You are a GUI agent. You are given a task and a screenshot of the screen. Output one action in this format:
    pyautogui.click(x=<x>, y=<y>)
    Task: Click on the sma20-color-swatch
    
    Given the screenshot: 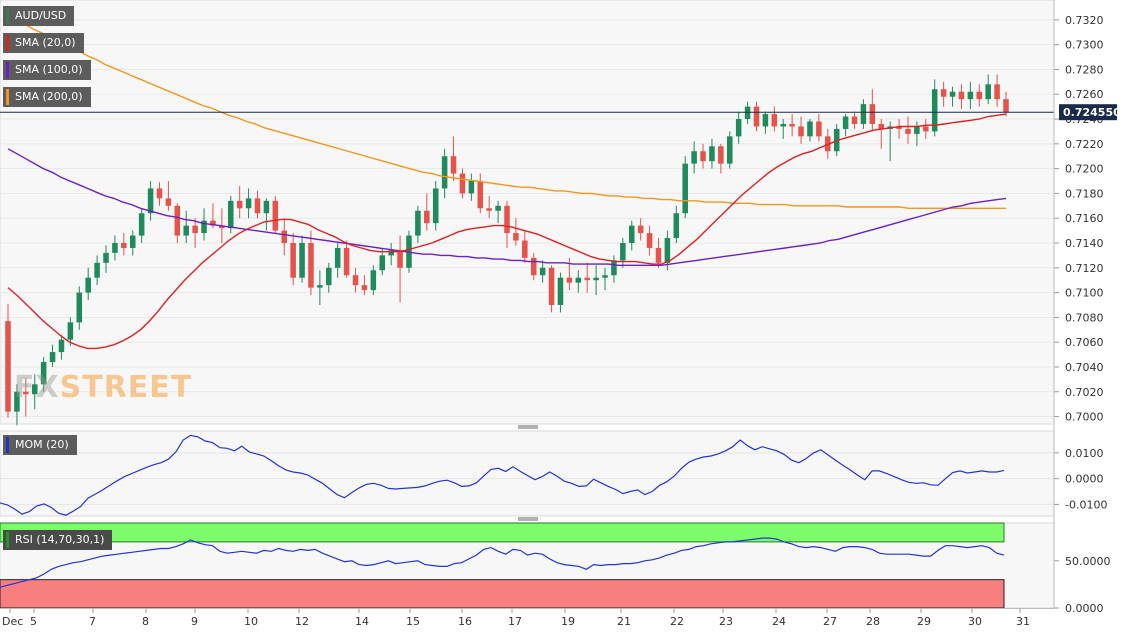 What is the action you would take?
    pyautogui.click(x=7, y=43)
    